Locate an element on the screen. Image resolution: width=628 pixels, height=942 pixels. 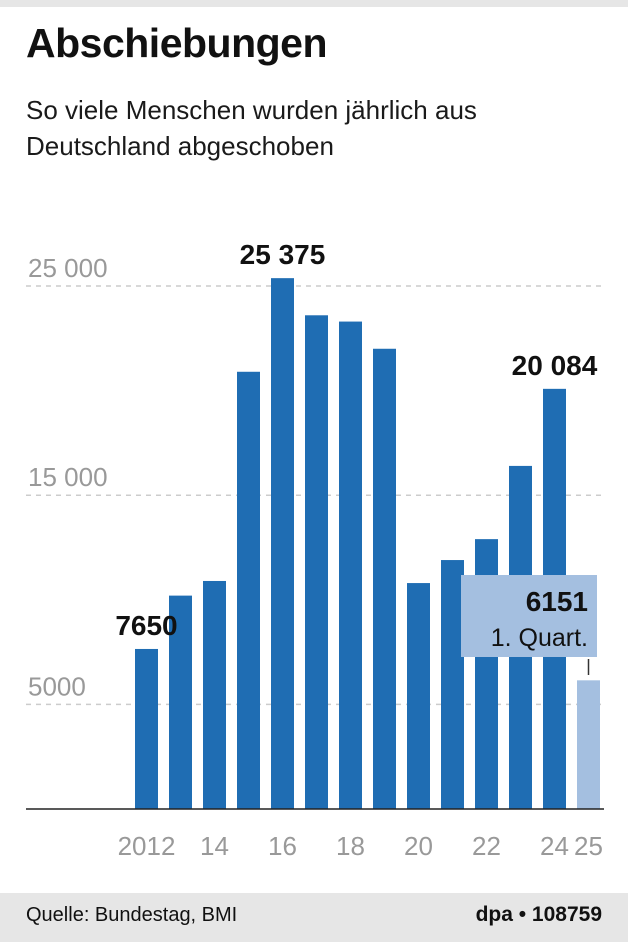
x-tick-label: 22 is located at coordinates (486, 846).